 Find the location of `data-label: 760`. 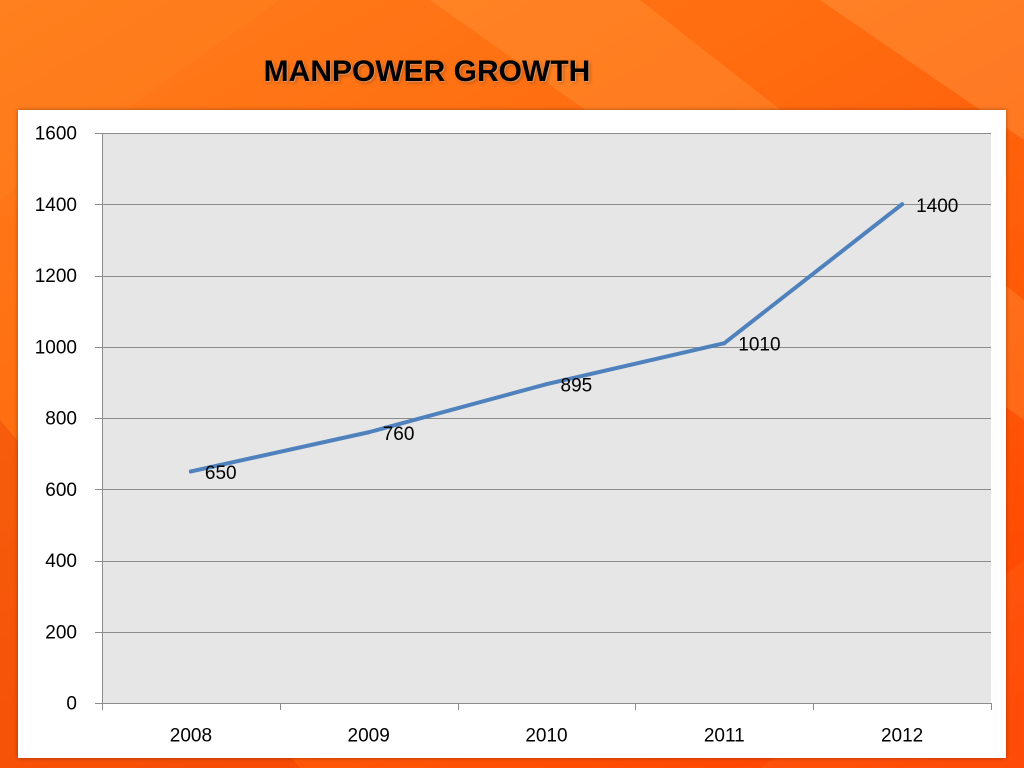

data-label: 760 is located at coordinates (399, 434).